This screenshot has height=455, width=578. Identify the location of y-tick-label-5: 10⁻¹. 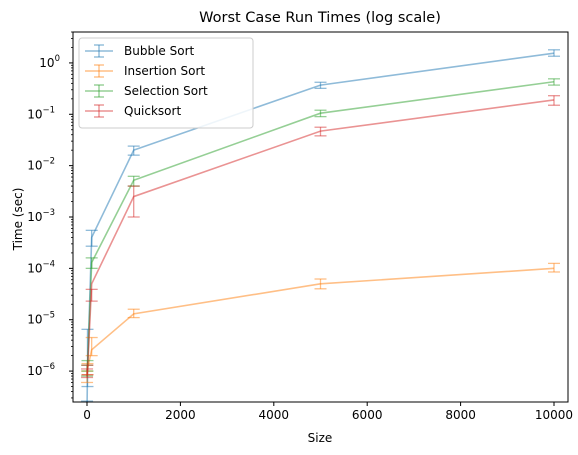
(41, 113).